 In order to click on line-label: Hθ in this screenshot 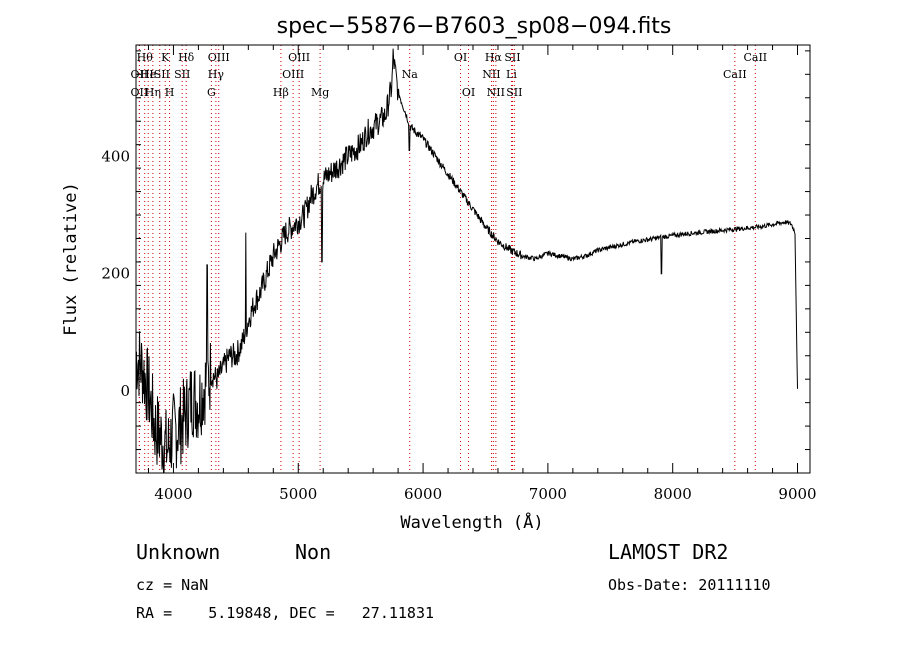, I will do `click(145, 57)`.